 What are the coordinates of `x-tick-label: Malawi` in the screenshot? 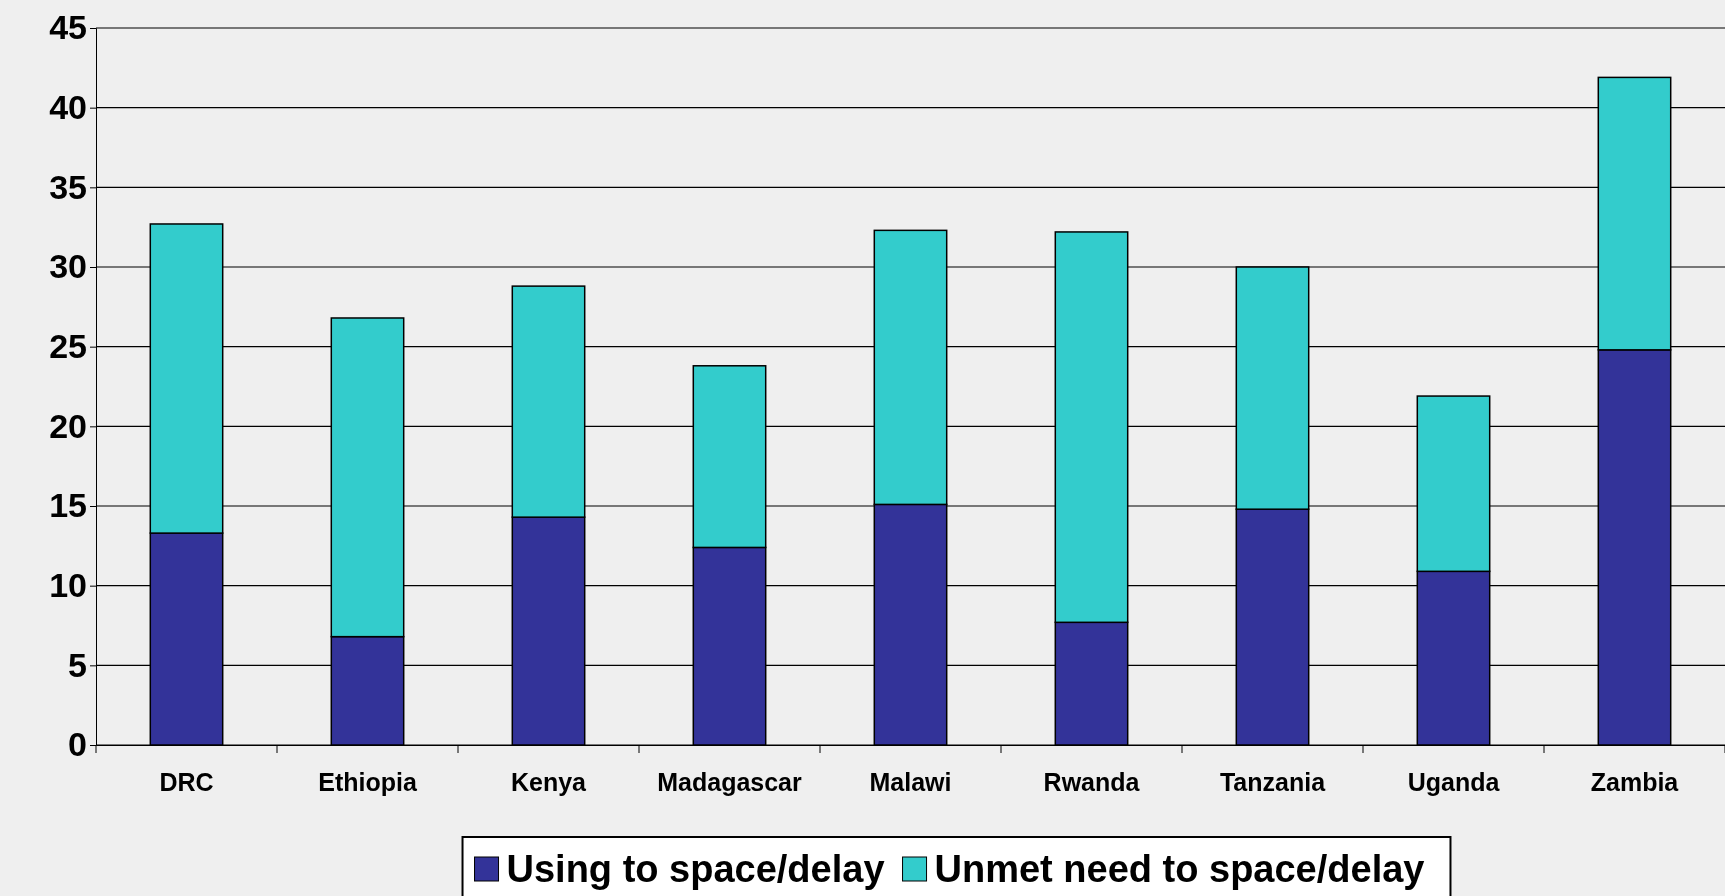 It's located at (910, 781).